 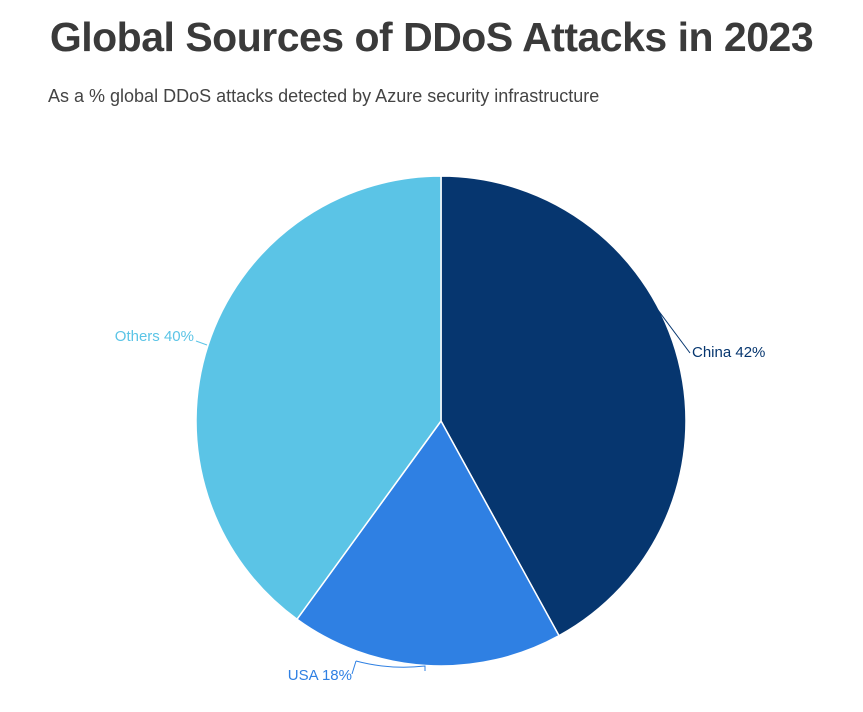 I want to click on slice-label-usa: USA 18%, so click(x=320, y=675).